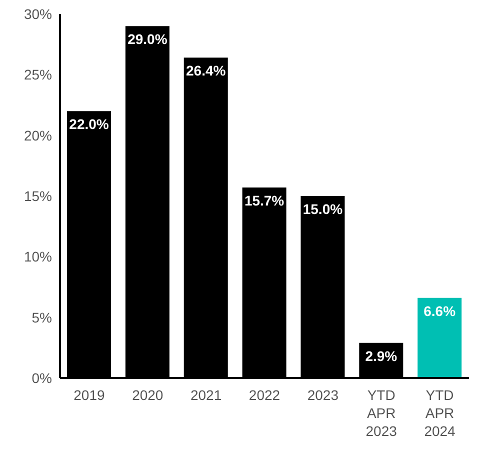  I want to click on x-tick-label: 2020, so click(148, 395).